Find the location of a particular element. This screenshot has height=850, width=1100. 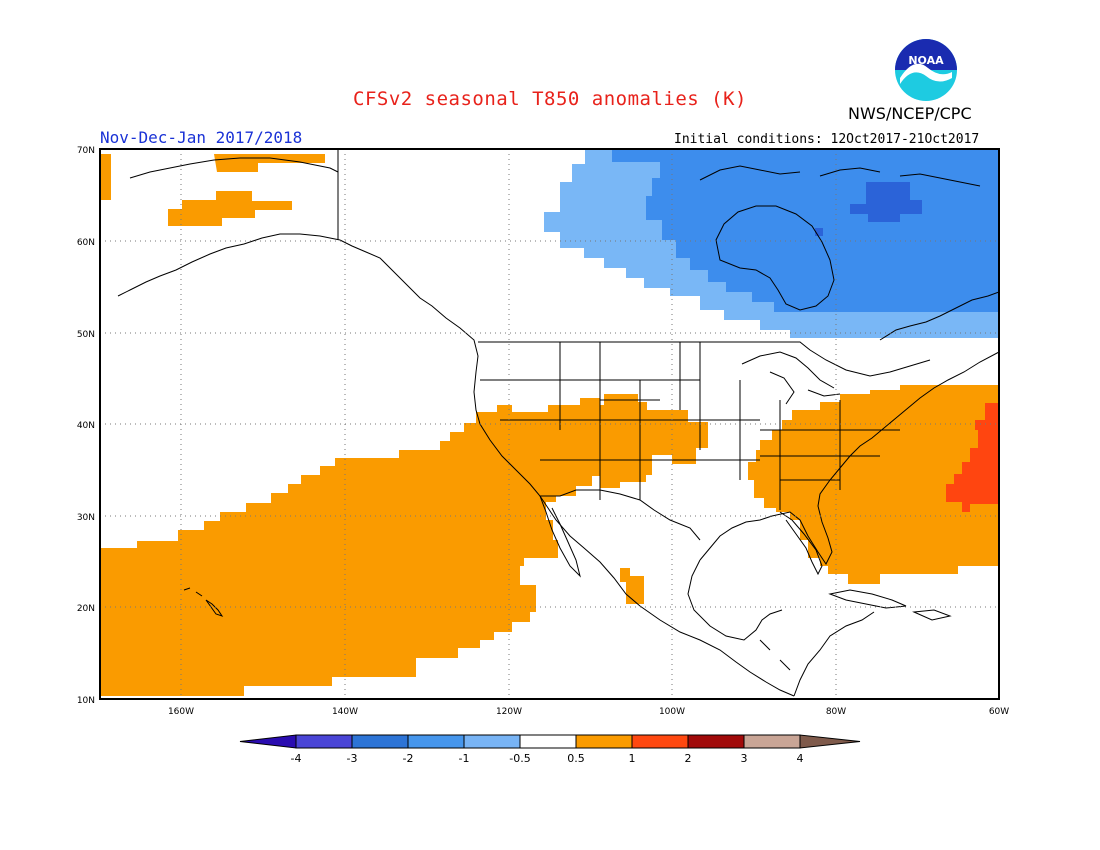

colorbar-labels: -4 -3 -2 -1 -0.5 0.5 1 2 3 4 is located at coordinates (547, 758).